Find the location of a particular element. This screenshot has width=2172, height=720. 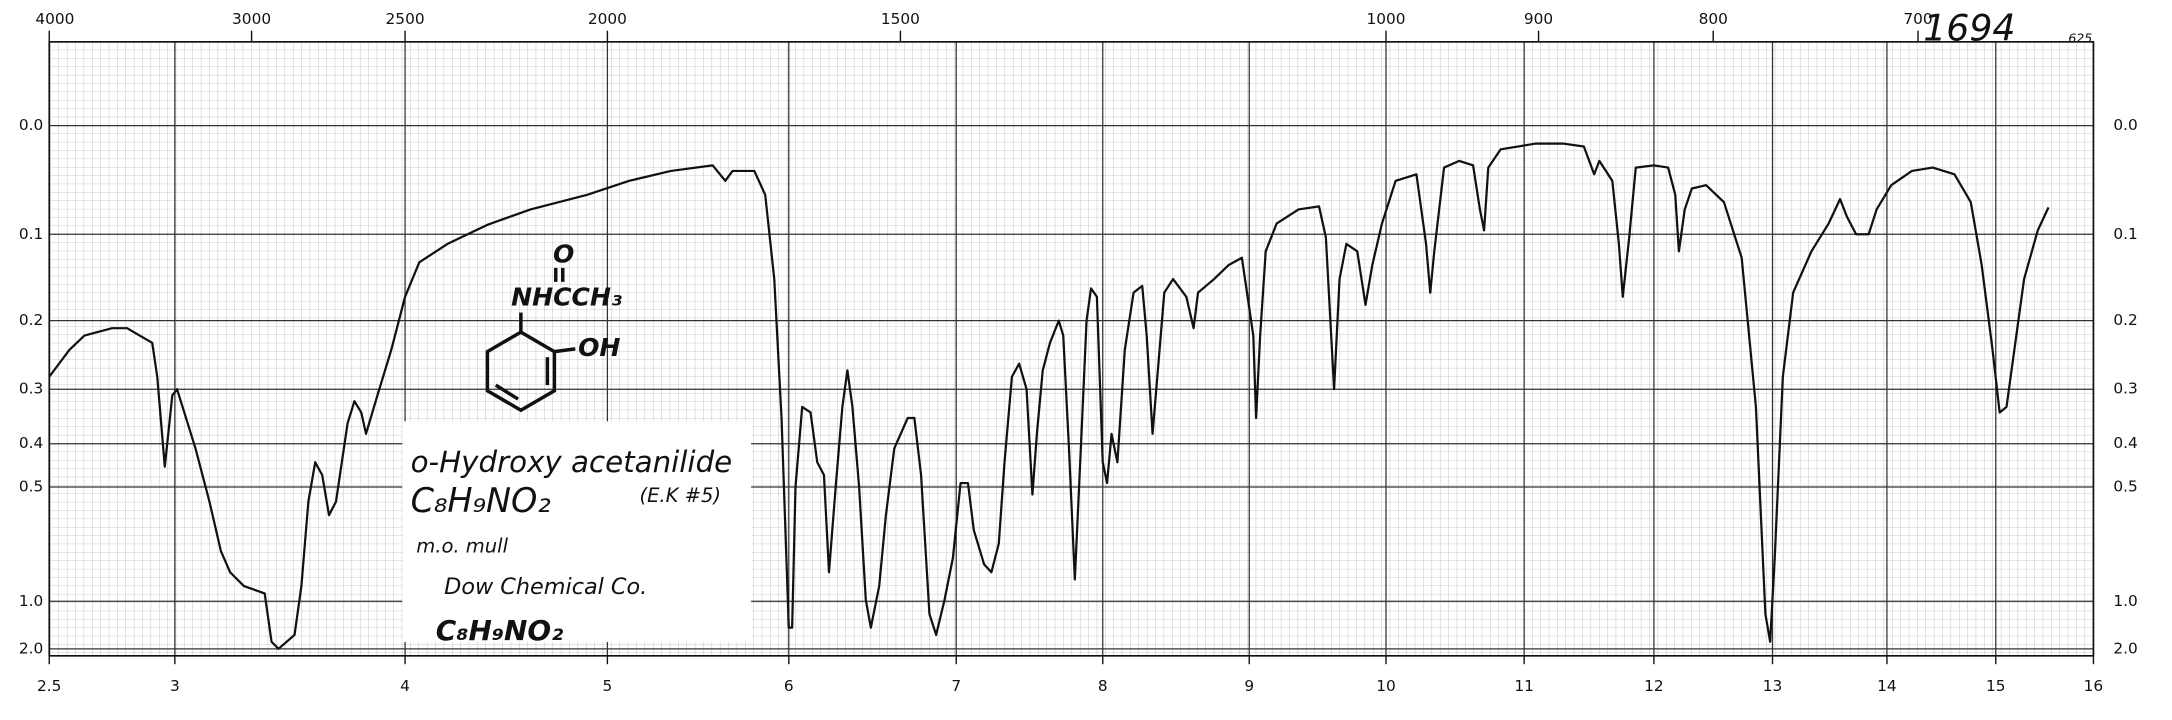

x2-tick-label: 700 is located at coordinates (1917, 19).